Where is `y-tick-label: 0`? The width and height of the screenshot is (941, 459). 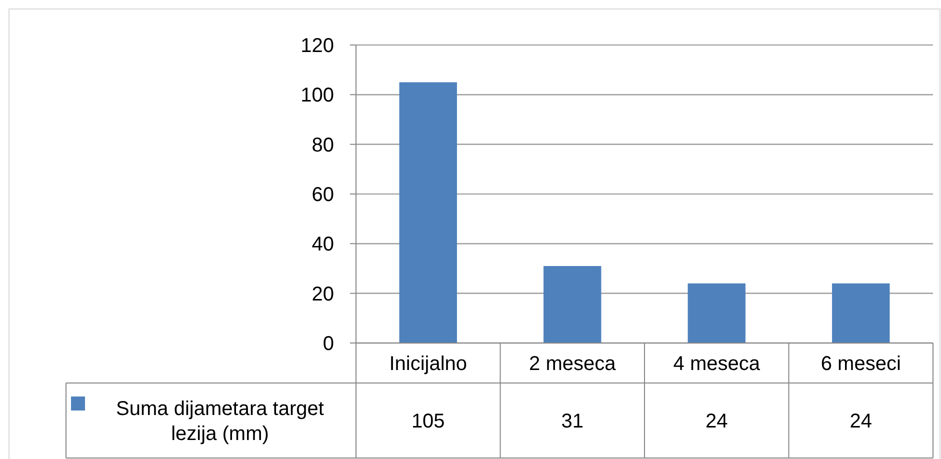
y-tick-label: 0 is located at coordinates (328, 344).